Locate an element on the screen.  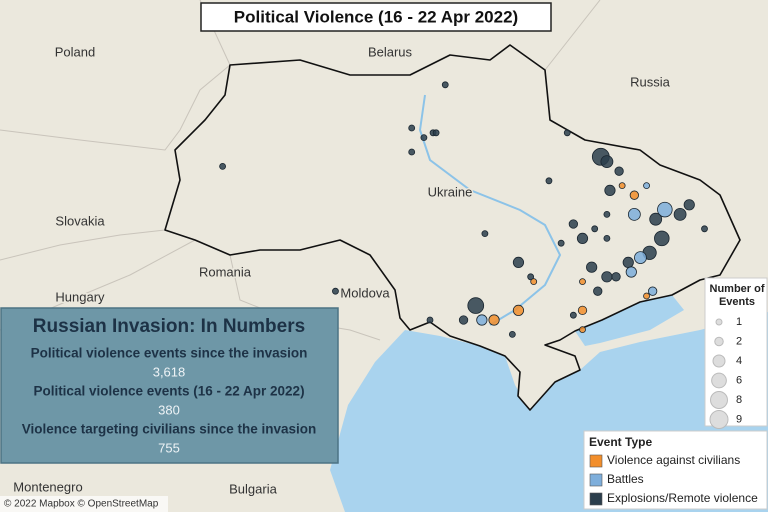
type-legend-title: Event Type is located at coordinates (620, 442).